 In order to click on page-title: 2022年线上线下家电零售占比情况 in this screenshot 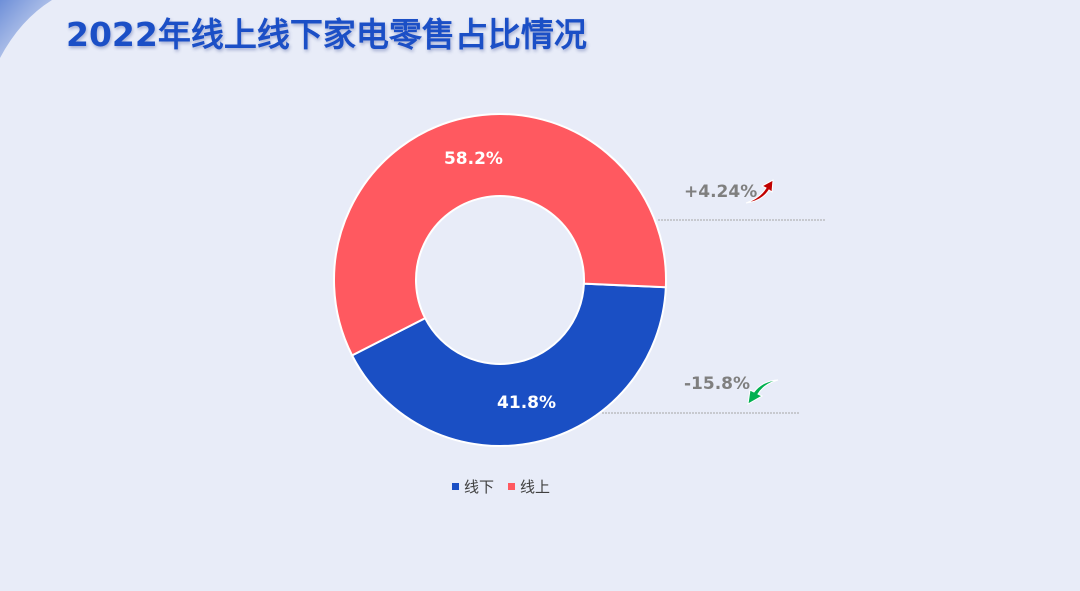, I will do `click(326, 34)`.